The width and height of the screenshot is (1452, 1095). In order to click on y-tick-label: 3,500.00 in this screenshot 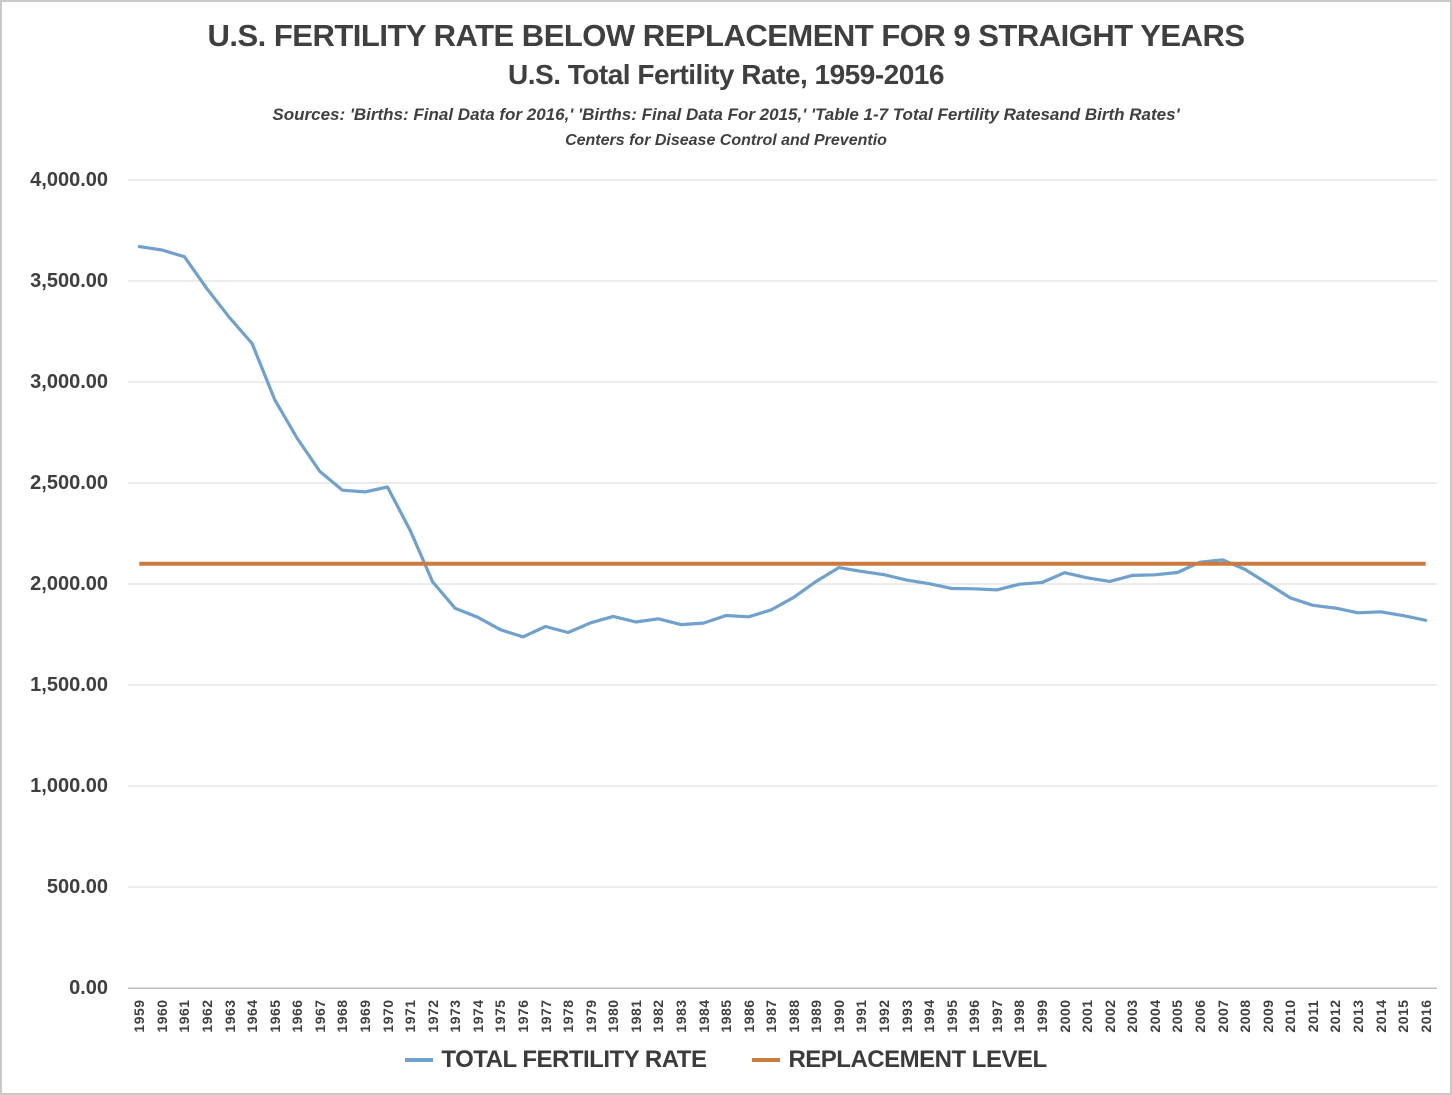, I will do `click(69, 281)`.